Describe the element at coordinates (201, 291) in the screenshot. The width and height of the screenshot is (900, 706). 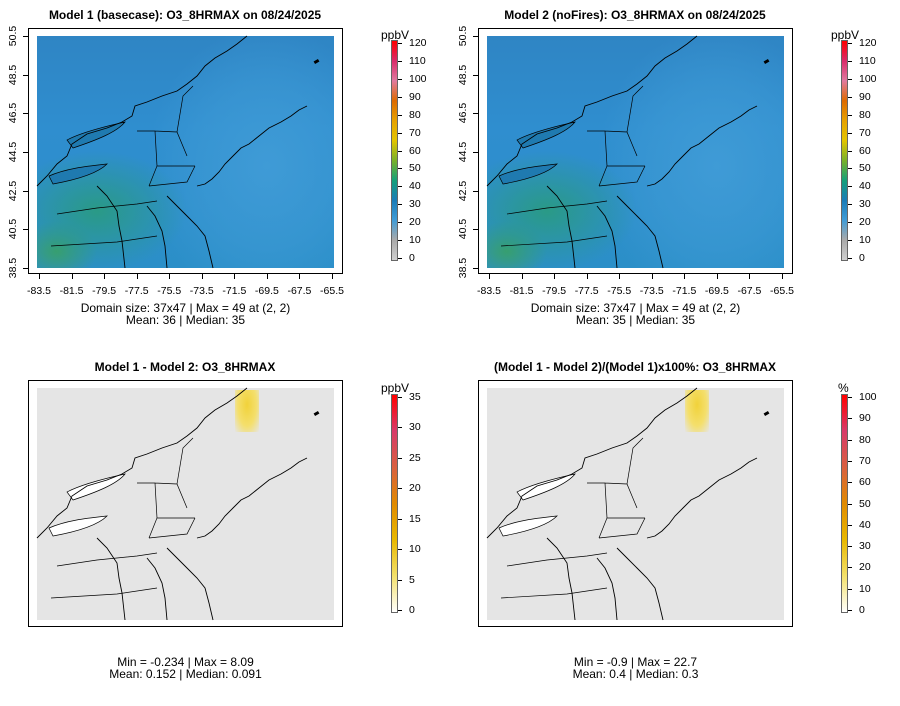
I see `x-tick-label: -73.5` at that location.